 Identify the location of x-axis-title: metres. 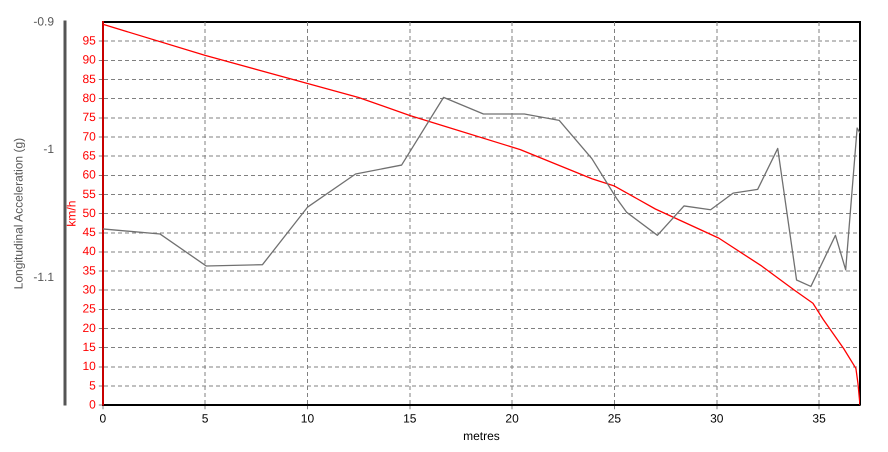
(481, 436).